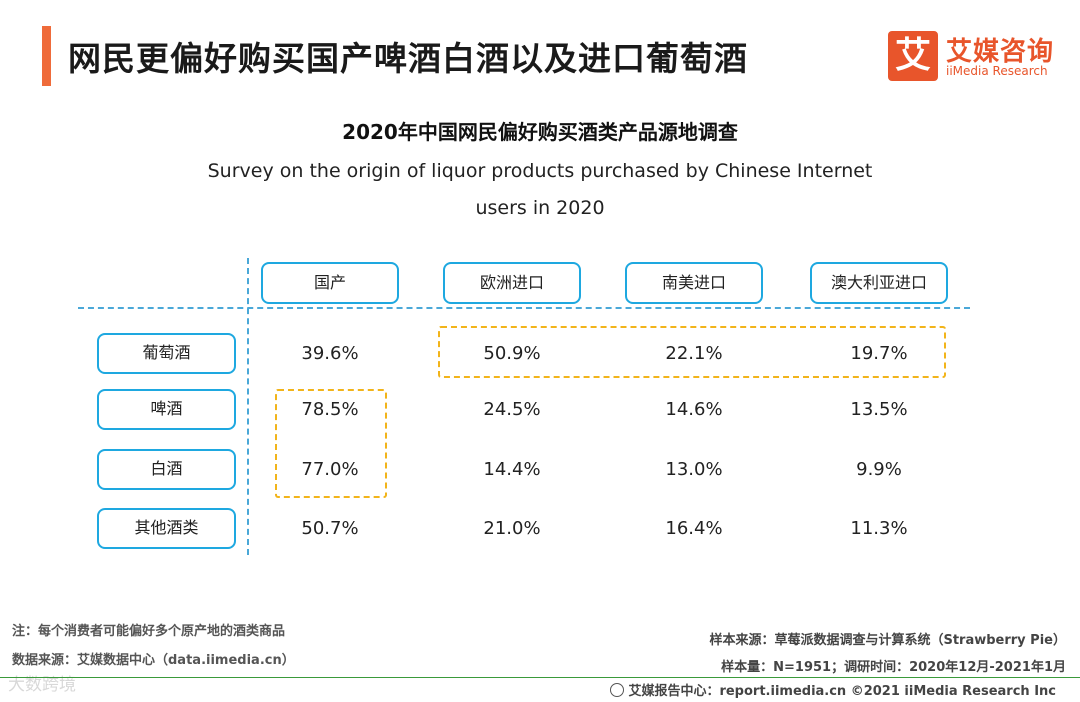 This screenshot has width=1080, height=702. I want to click on table-cell: 39.6%, so click(330, 353).